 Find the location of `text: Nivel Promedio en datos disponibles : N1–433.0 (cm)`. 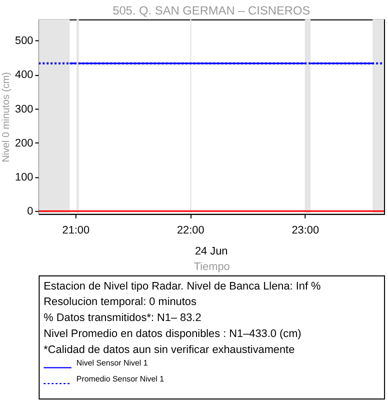

text: Nivel Promedio en datos disponibles : N1–433.0 (cm) is located at coordinates (173, 334).